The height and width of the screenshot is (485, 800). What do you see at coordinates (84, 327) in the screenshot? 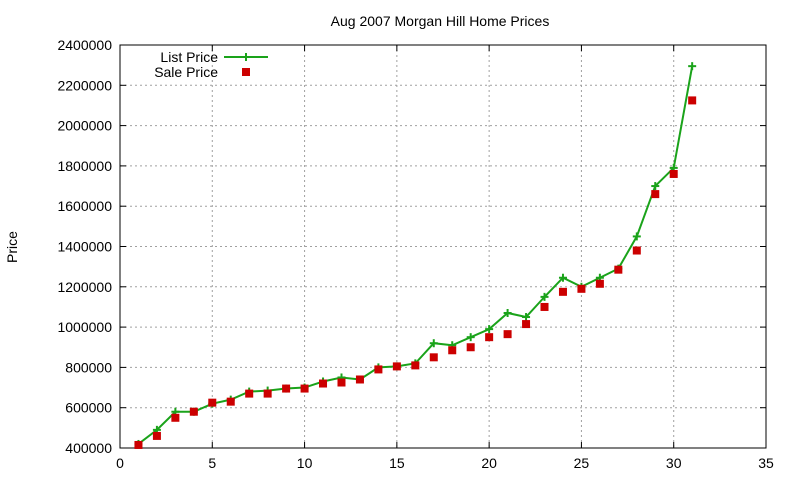
I see `y-tick-label: 1000000` at bounding box center [84, 327].